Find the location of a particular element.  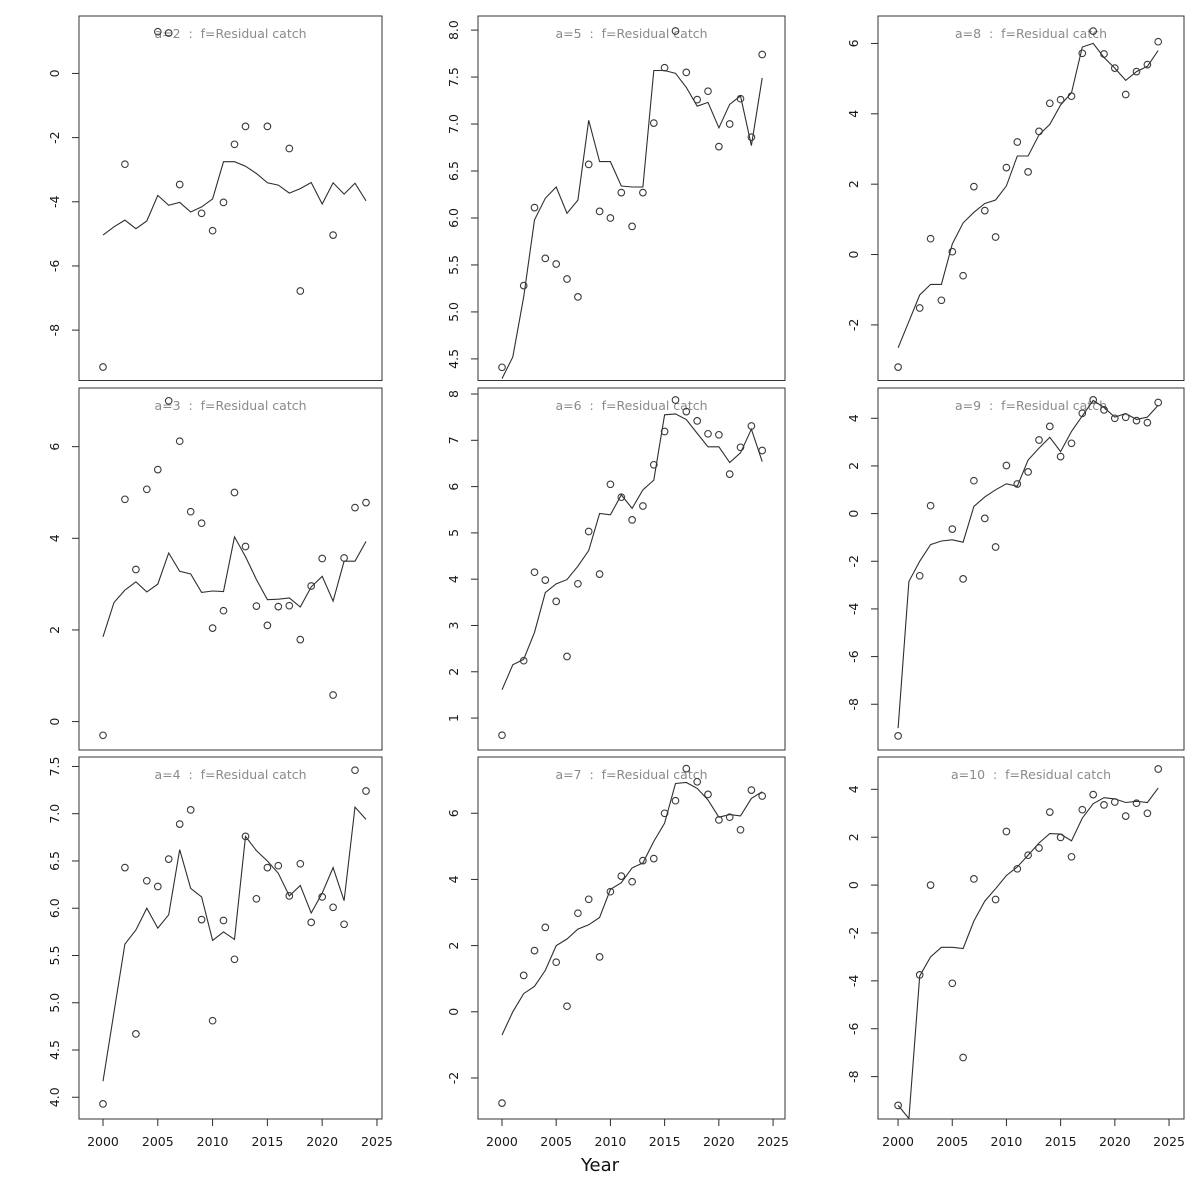

y-axis-tick-label: 5.0 is located at coordinates (453, 312).